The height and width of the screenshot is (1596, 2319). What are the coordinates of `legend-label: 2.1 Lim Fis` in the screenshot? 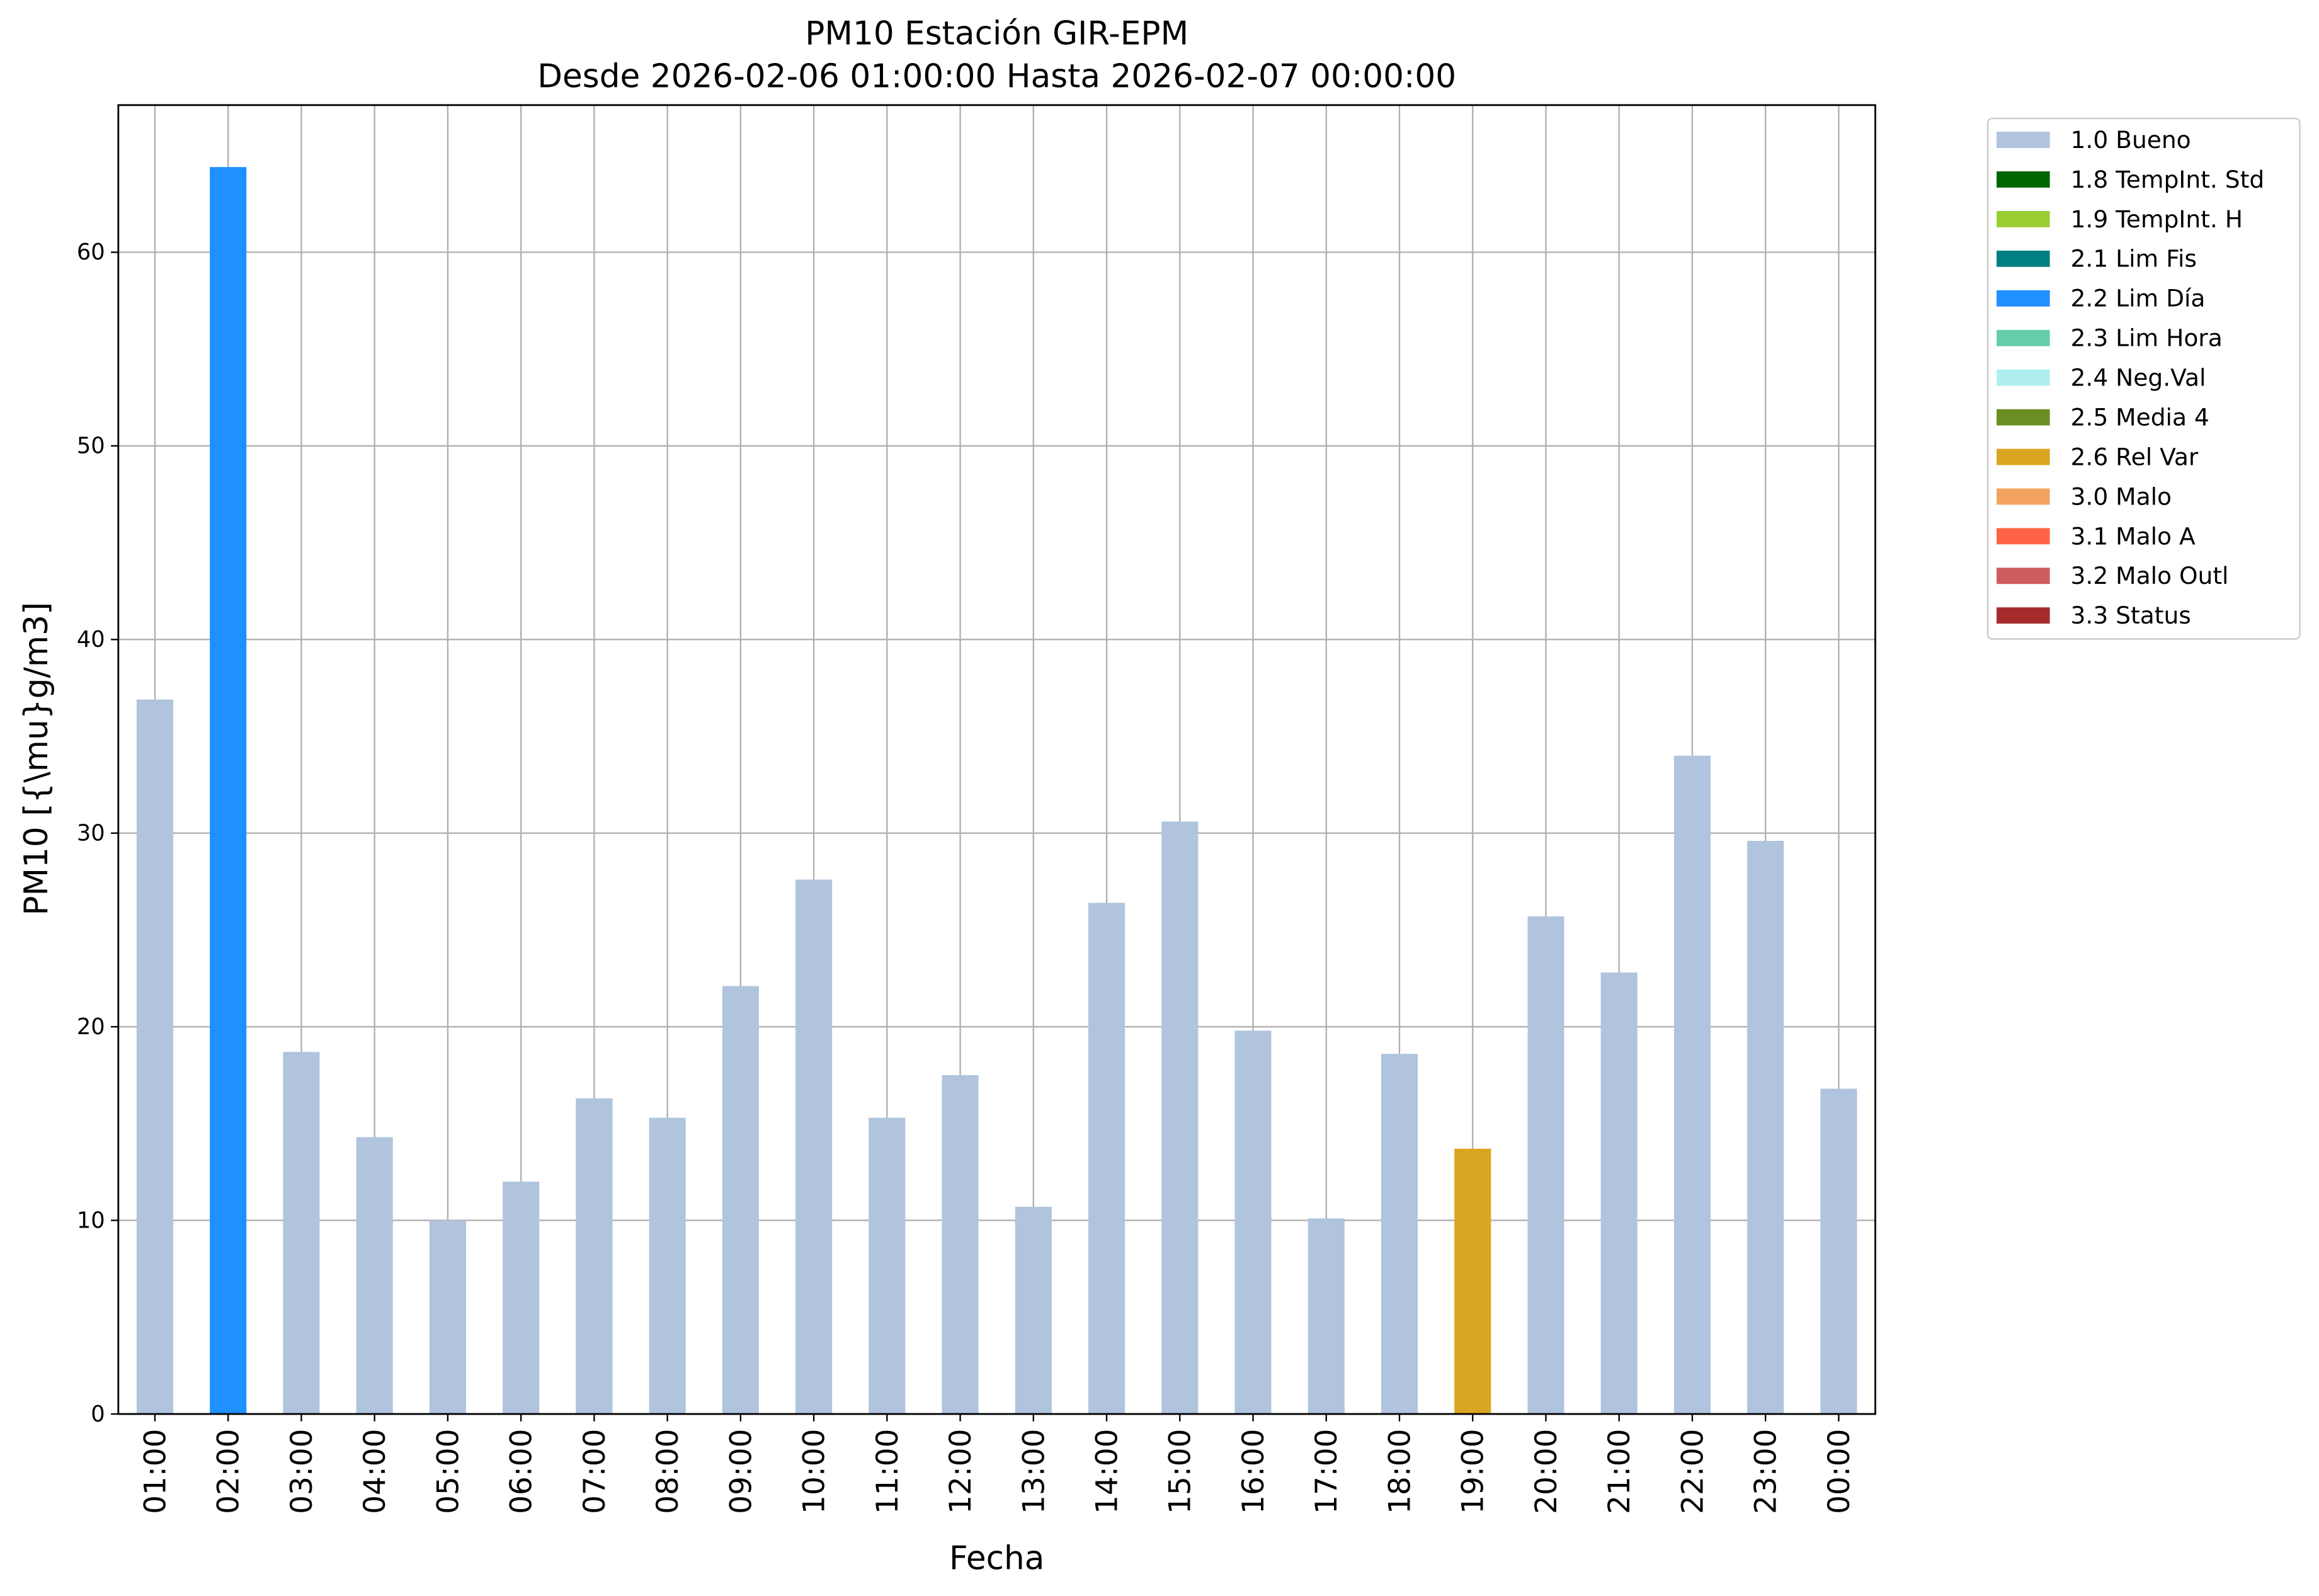 It's located at (2134, 259).